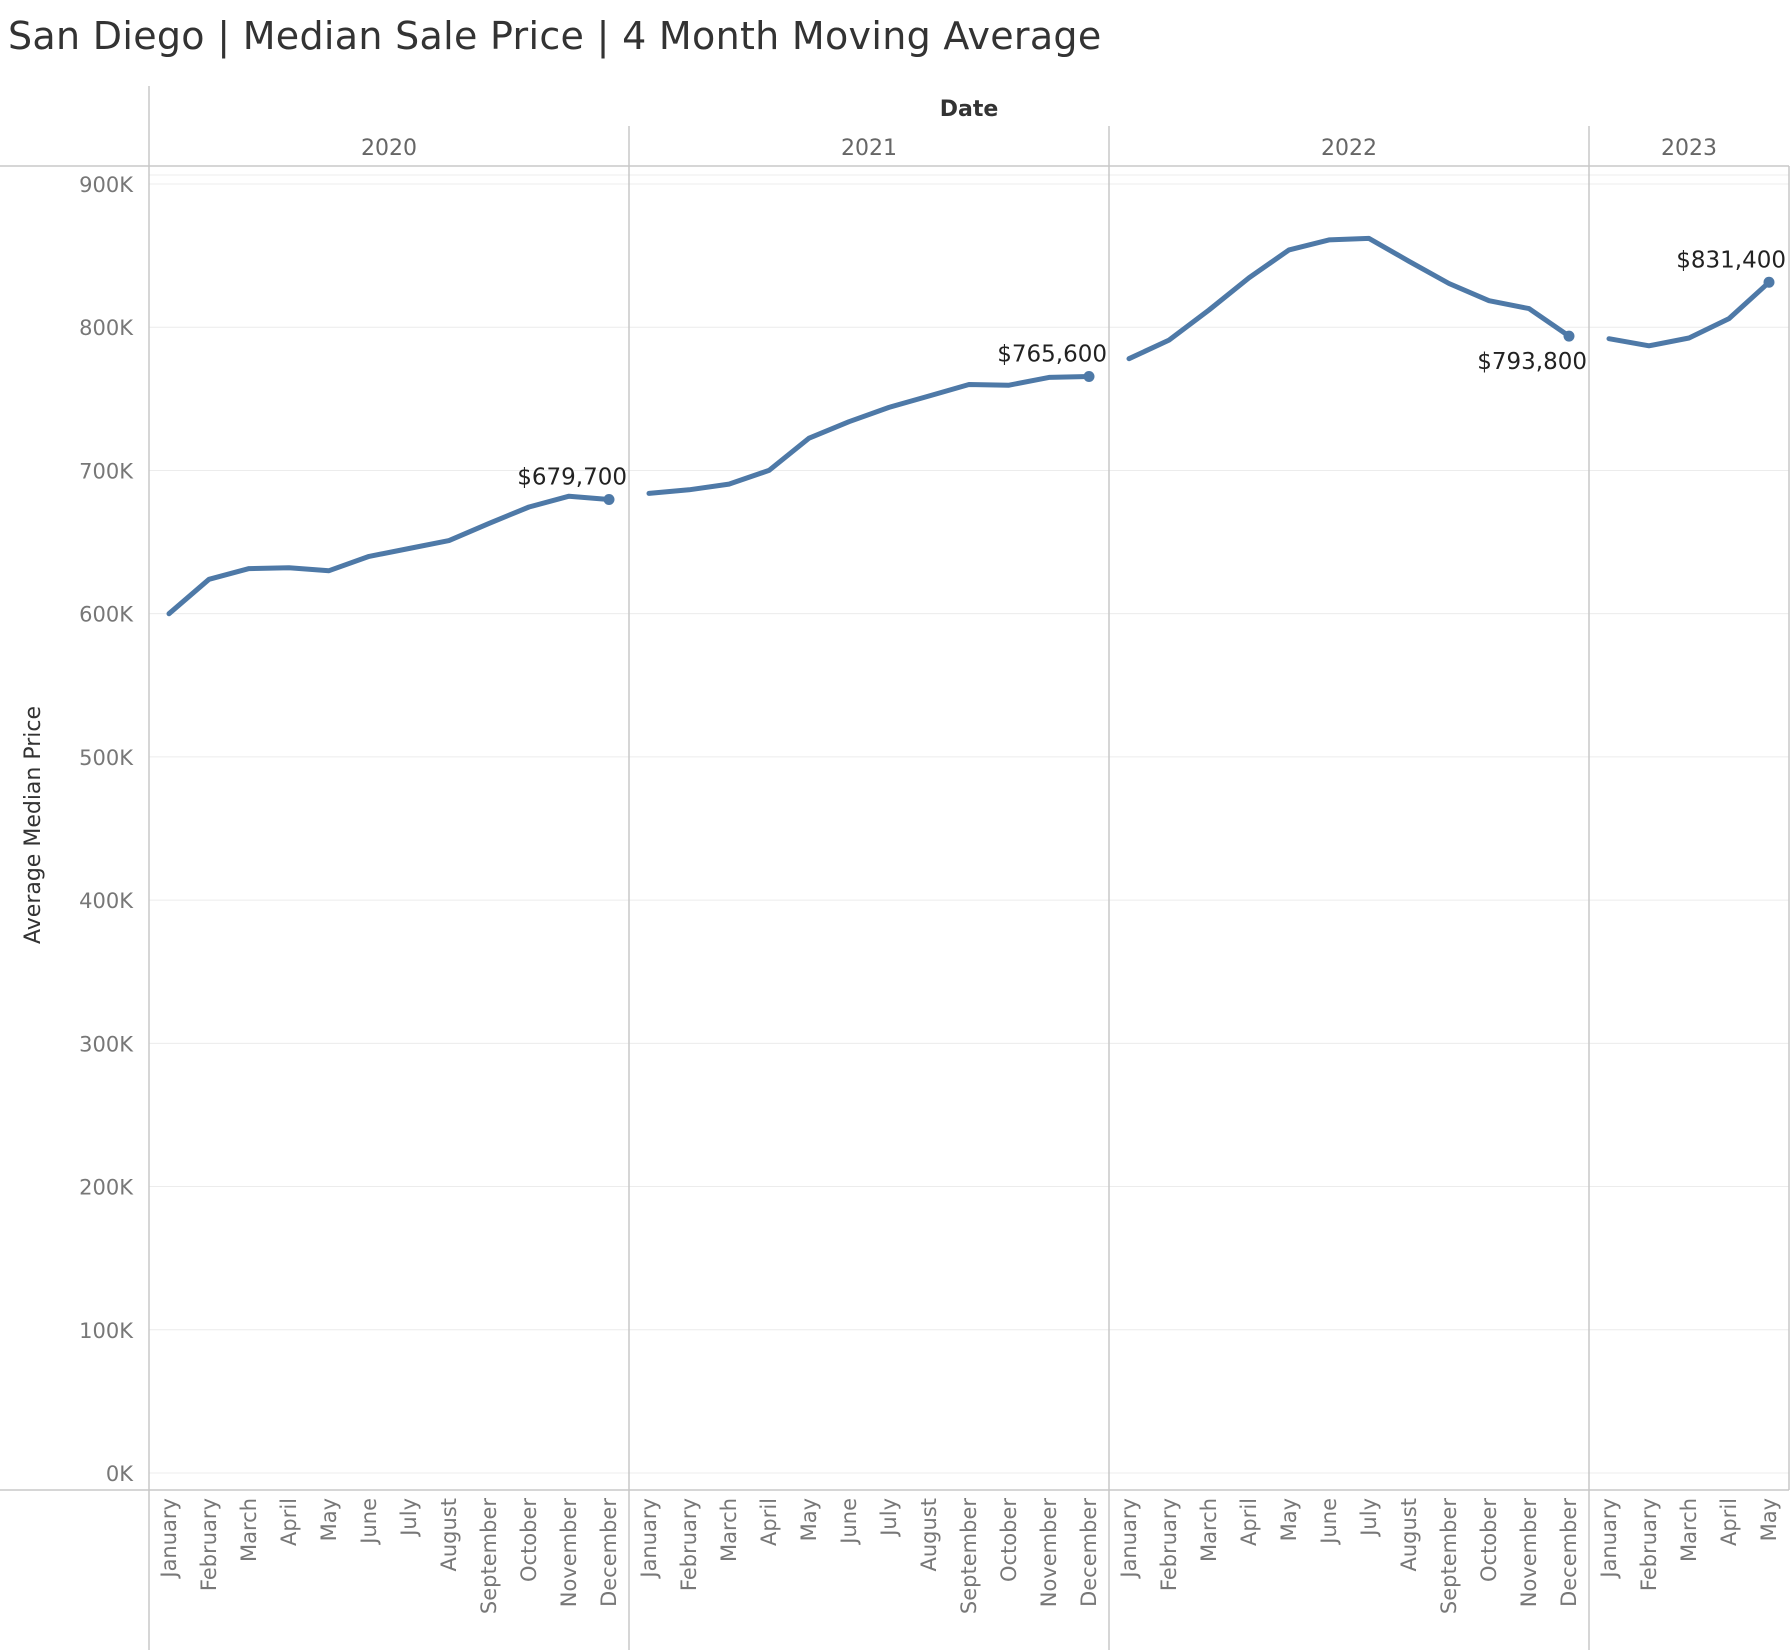  I want to click on series-line-2021, so click(869, 435).